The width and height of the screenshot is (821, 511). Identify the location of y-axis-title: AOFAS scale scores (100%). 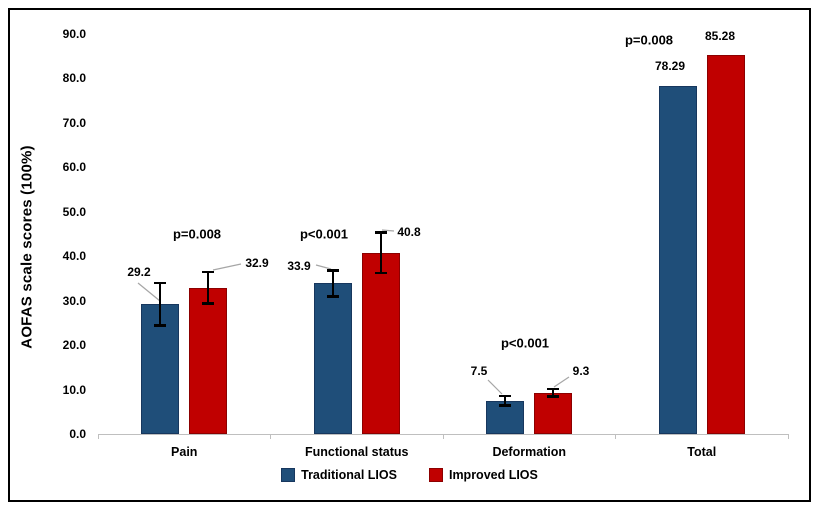
(27, 247).